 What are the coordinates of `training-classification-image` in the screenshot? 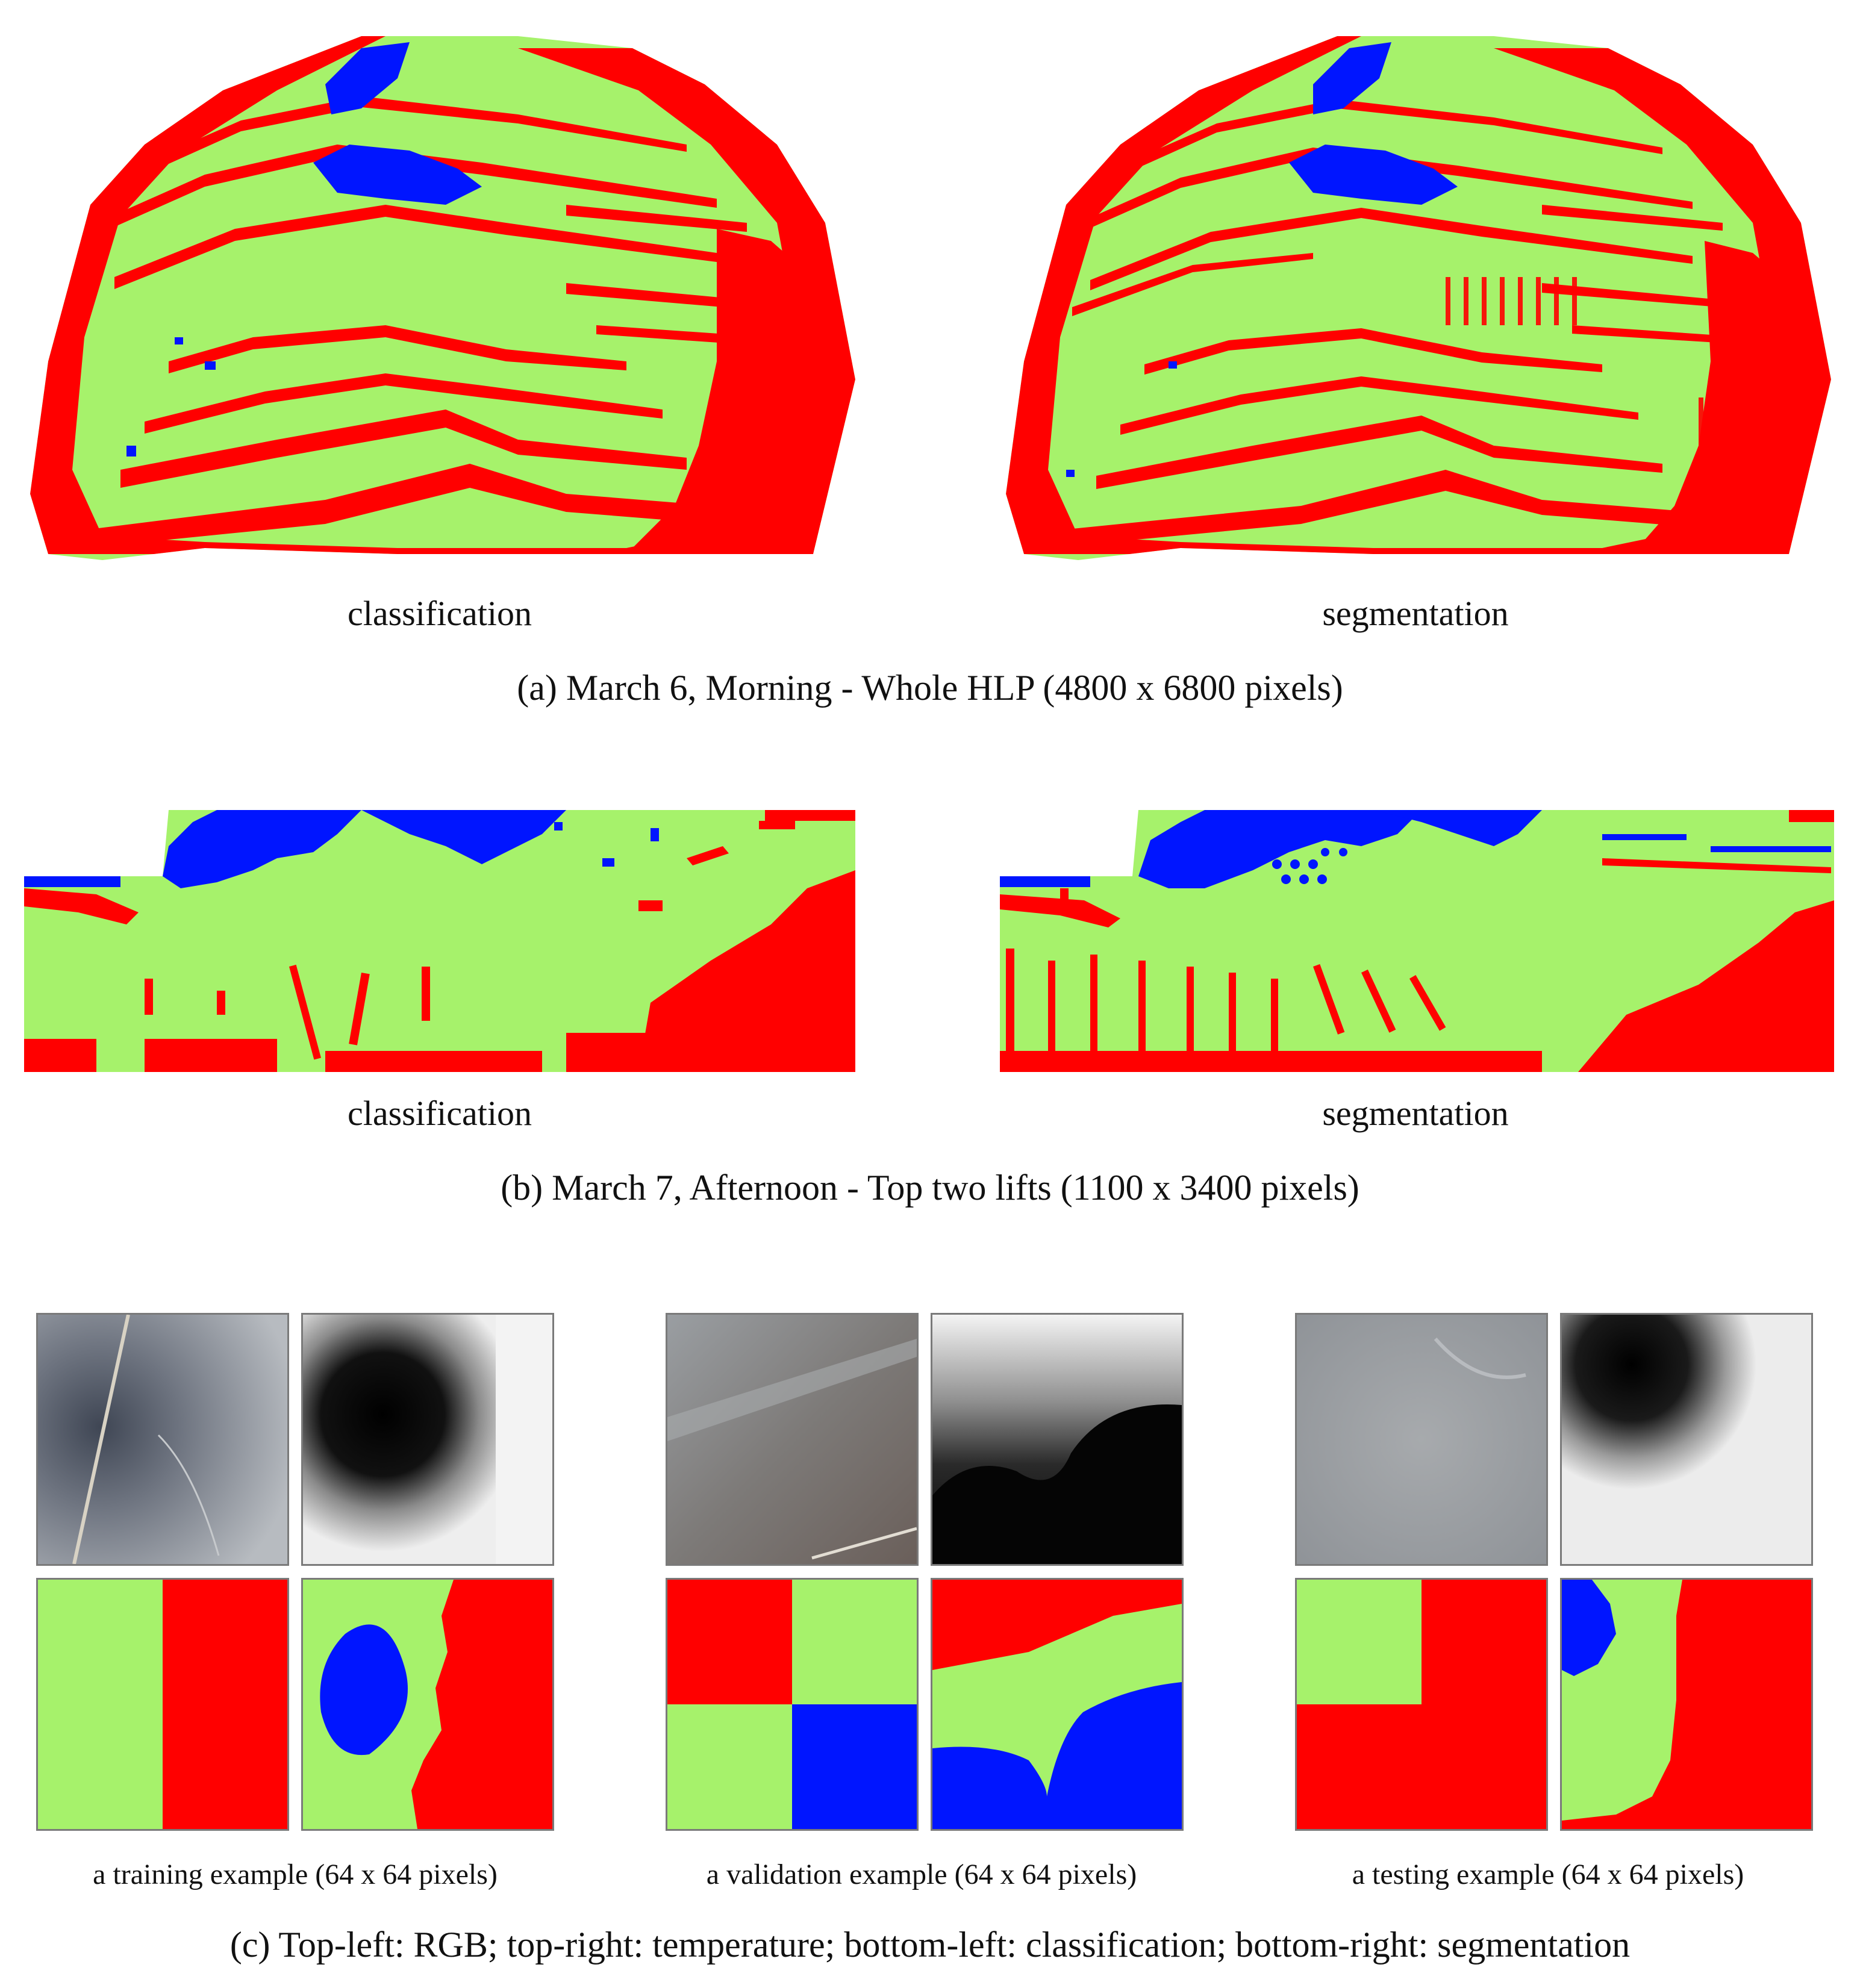 It's located at (162, 1705).